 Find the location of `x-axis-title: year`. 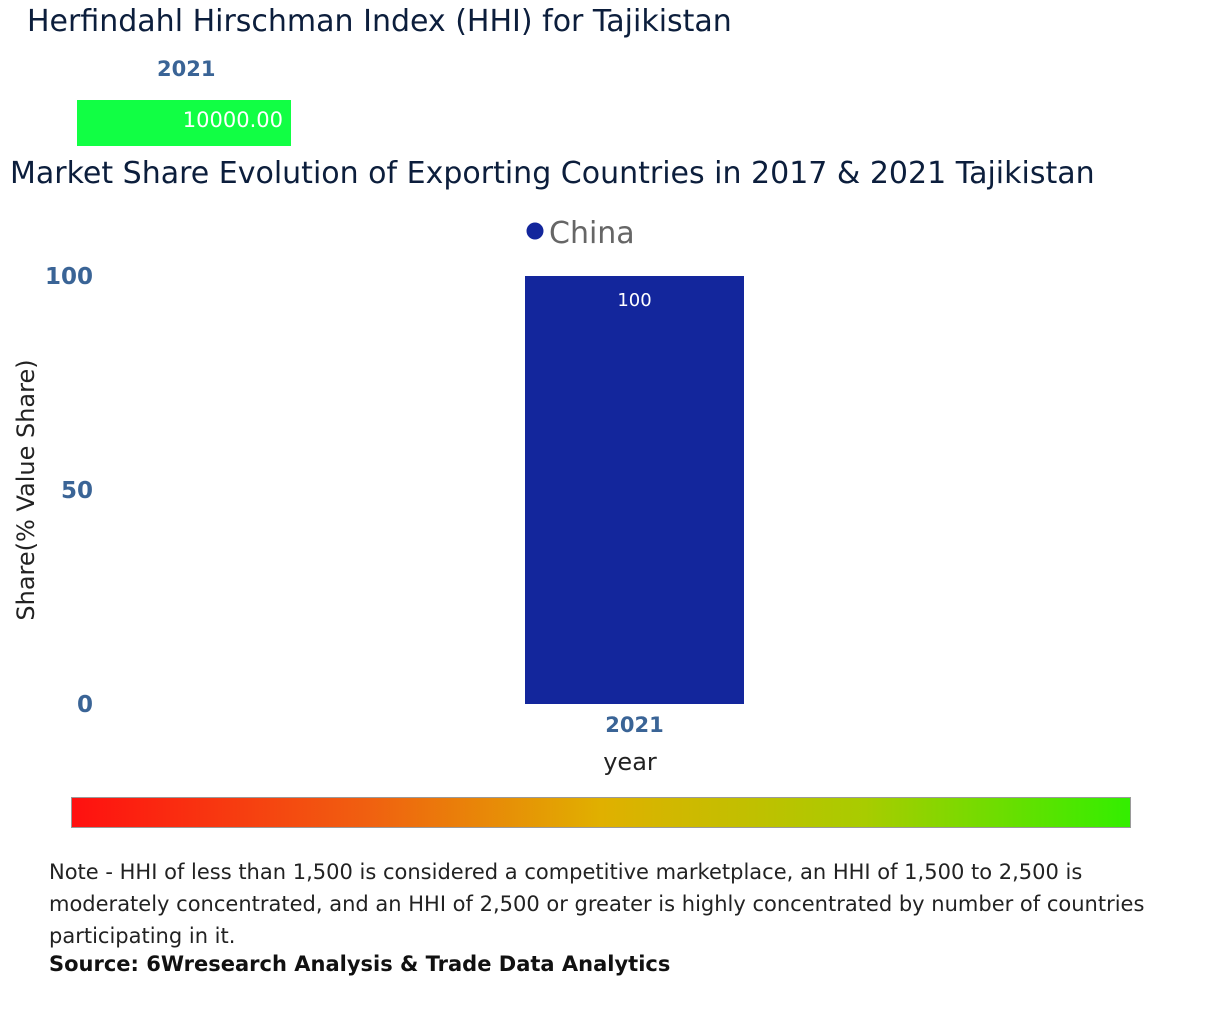

x-axis-title: year is located at coordinates (630, 762).